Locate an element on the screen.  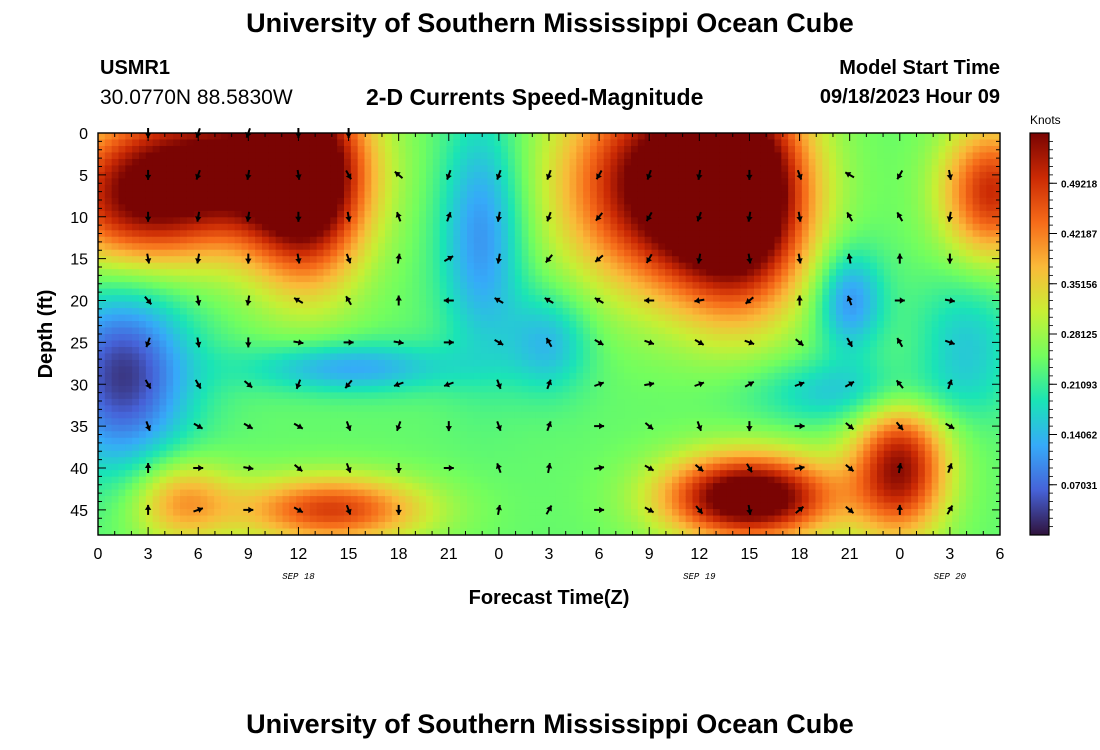
station-id: USMR1 is located at coordinates (135, 68).